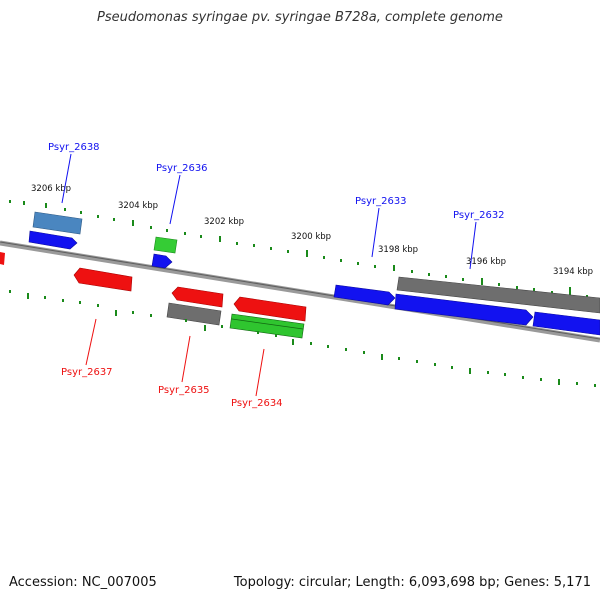 The height and width of the screenshot is (600, 600). Describe the element at coordinates (165, 245) in the screenshot. I see `gene-green-small-feature` at that location.